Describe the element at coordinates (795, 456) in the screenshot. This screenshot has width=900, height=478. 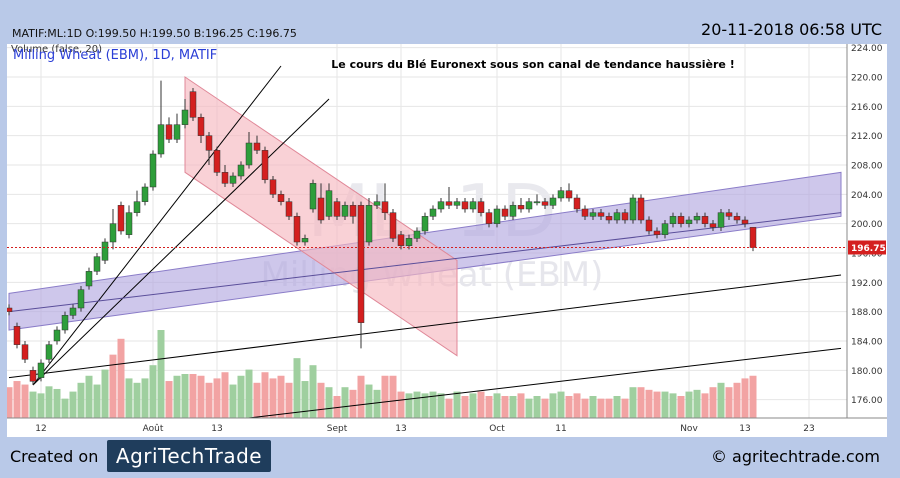
I see `site-link: © agritechtrade.com` at that location.